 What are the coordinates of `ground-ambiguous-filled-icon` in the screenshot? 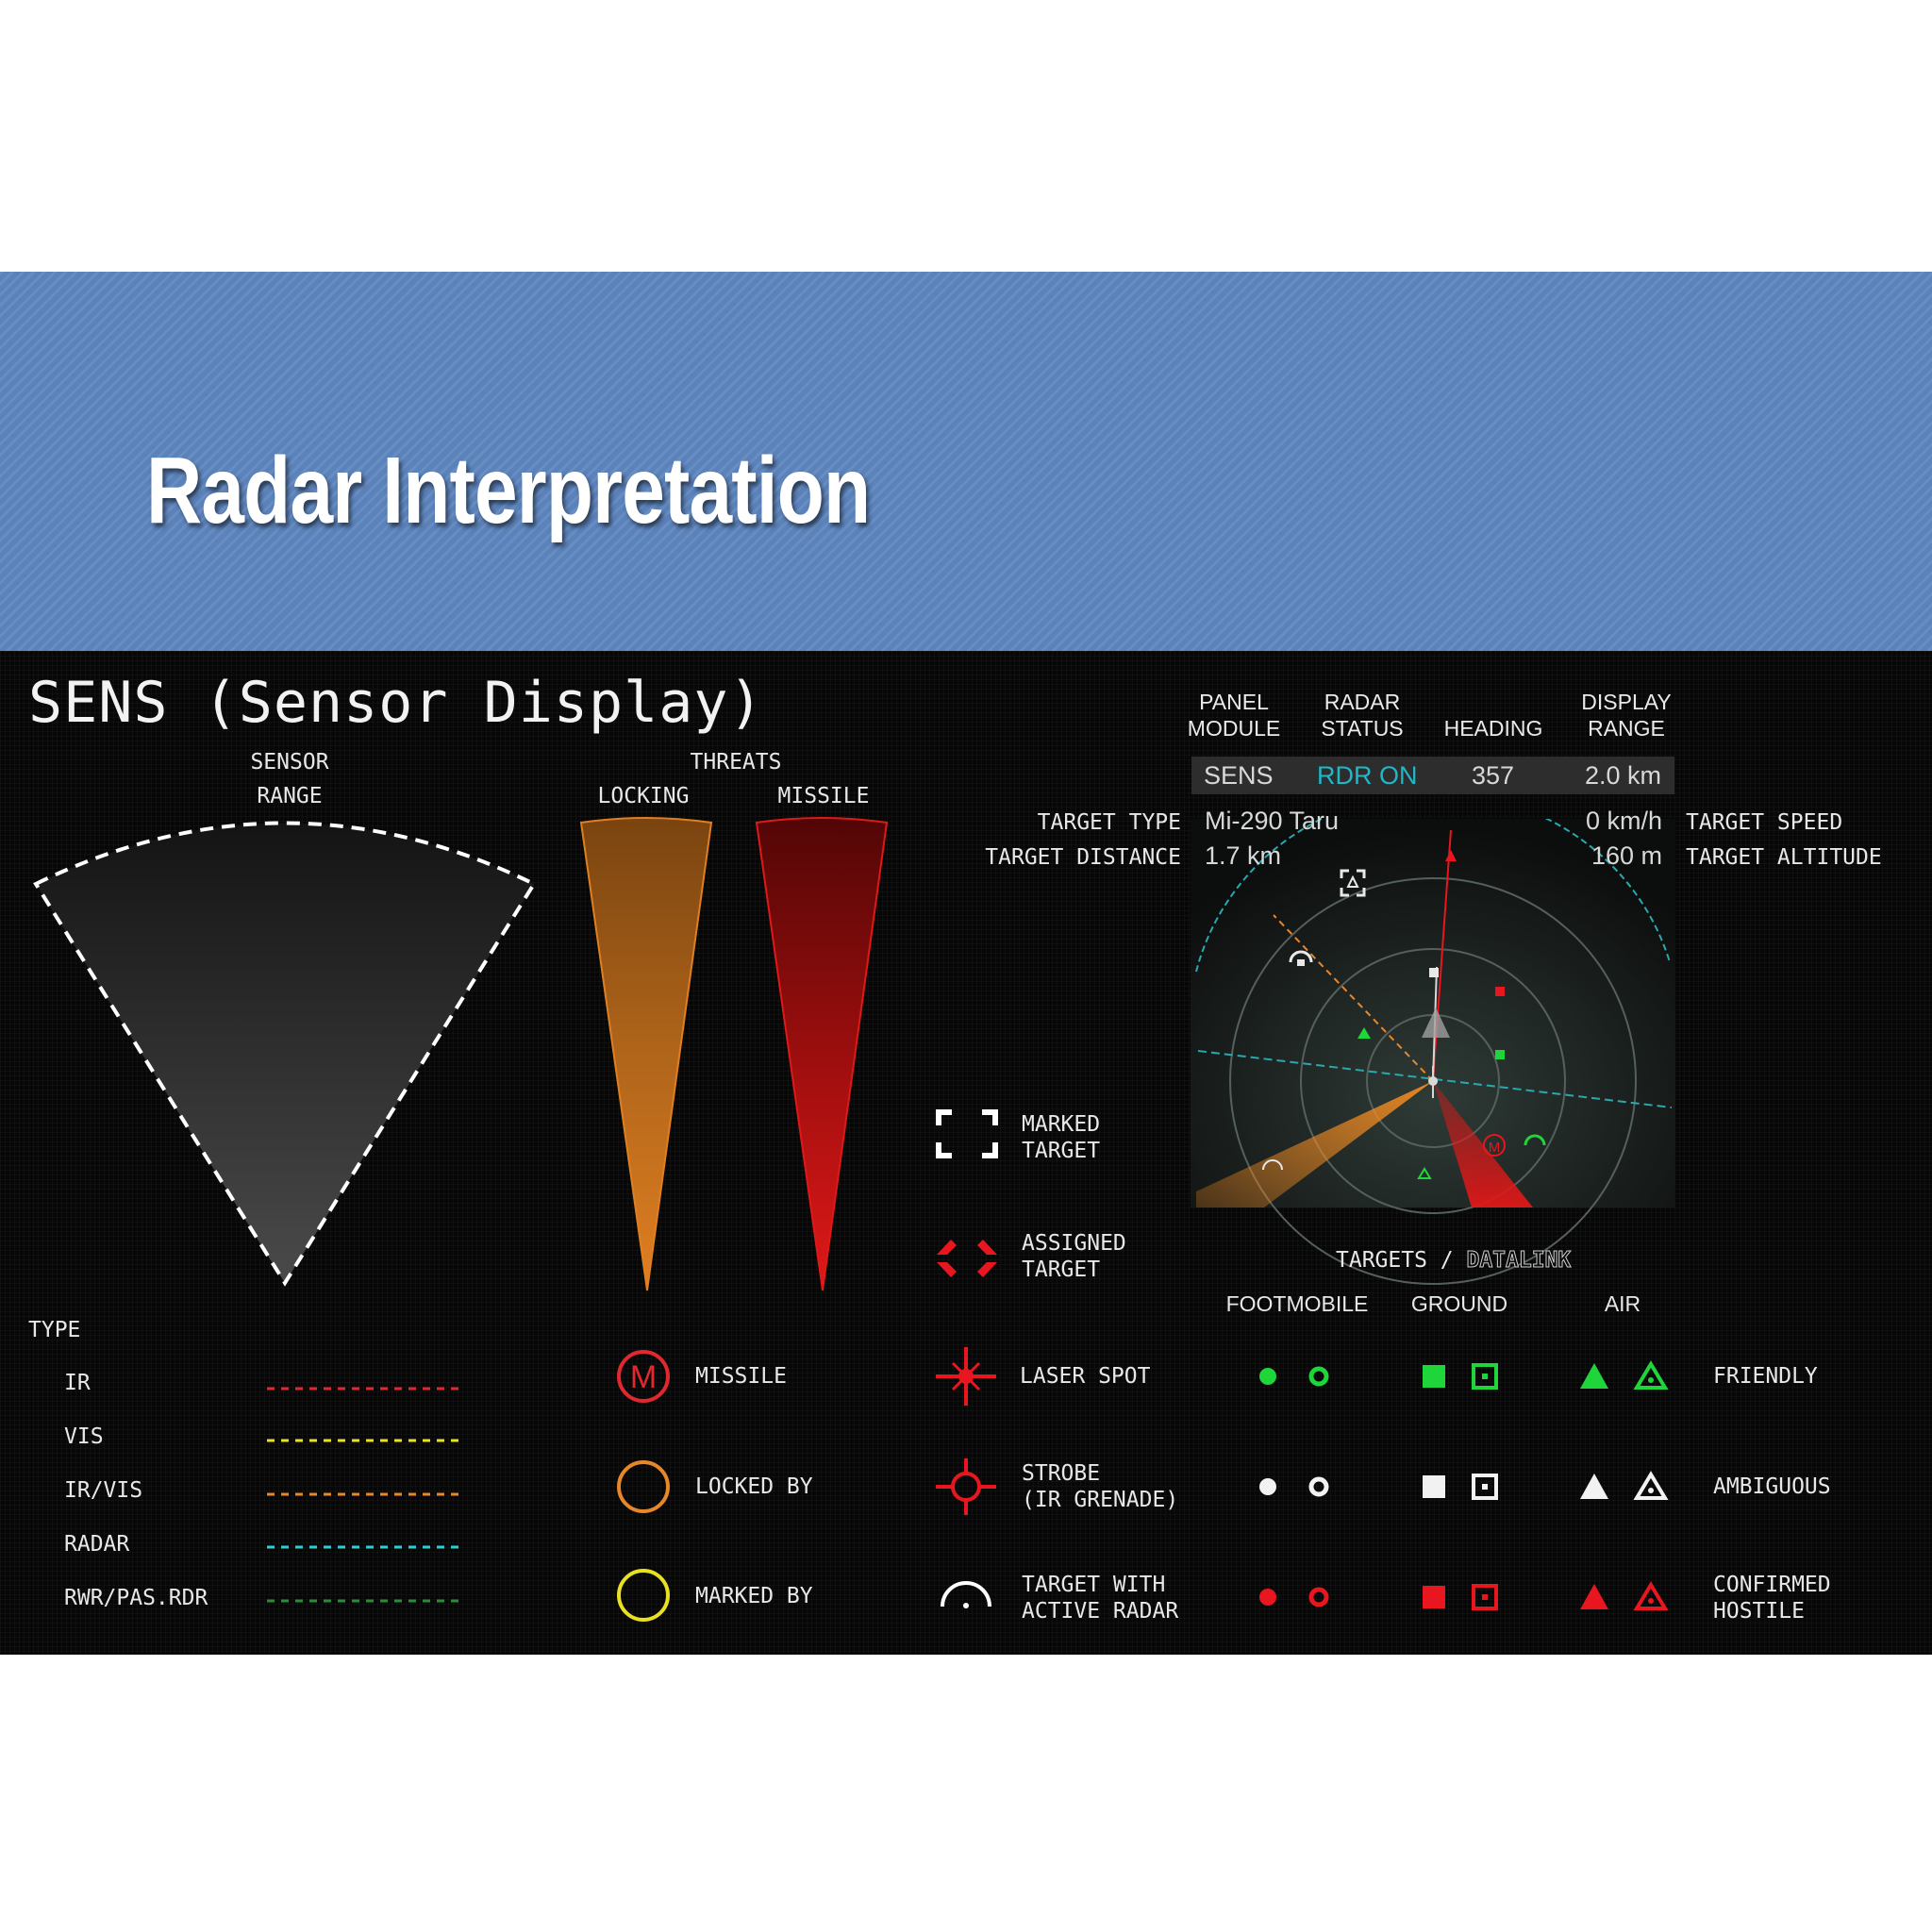 It's located at (1434, 1486).